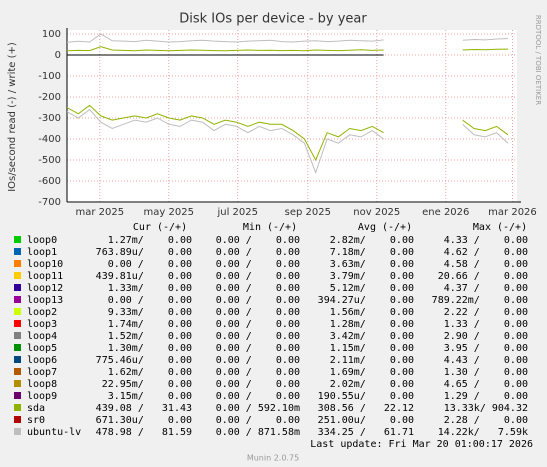 This screenshot has height=467, width=547. I want to click on legend-stat: 0.00 / 592.10m, so click(258, 408).